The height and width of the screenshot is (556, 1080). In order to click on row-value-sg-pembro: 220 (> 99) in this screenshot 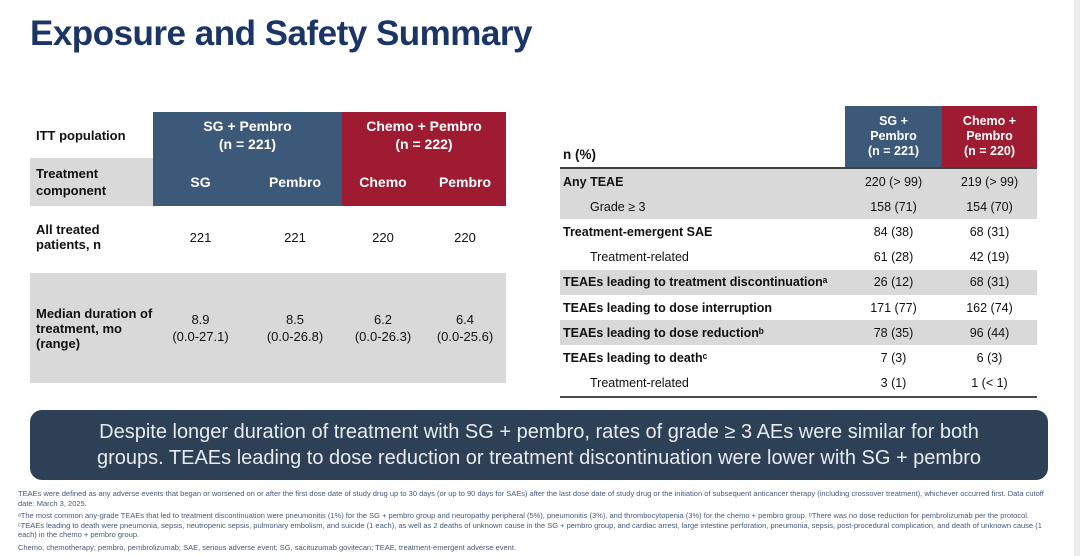, I will do `click(893, 181)`.